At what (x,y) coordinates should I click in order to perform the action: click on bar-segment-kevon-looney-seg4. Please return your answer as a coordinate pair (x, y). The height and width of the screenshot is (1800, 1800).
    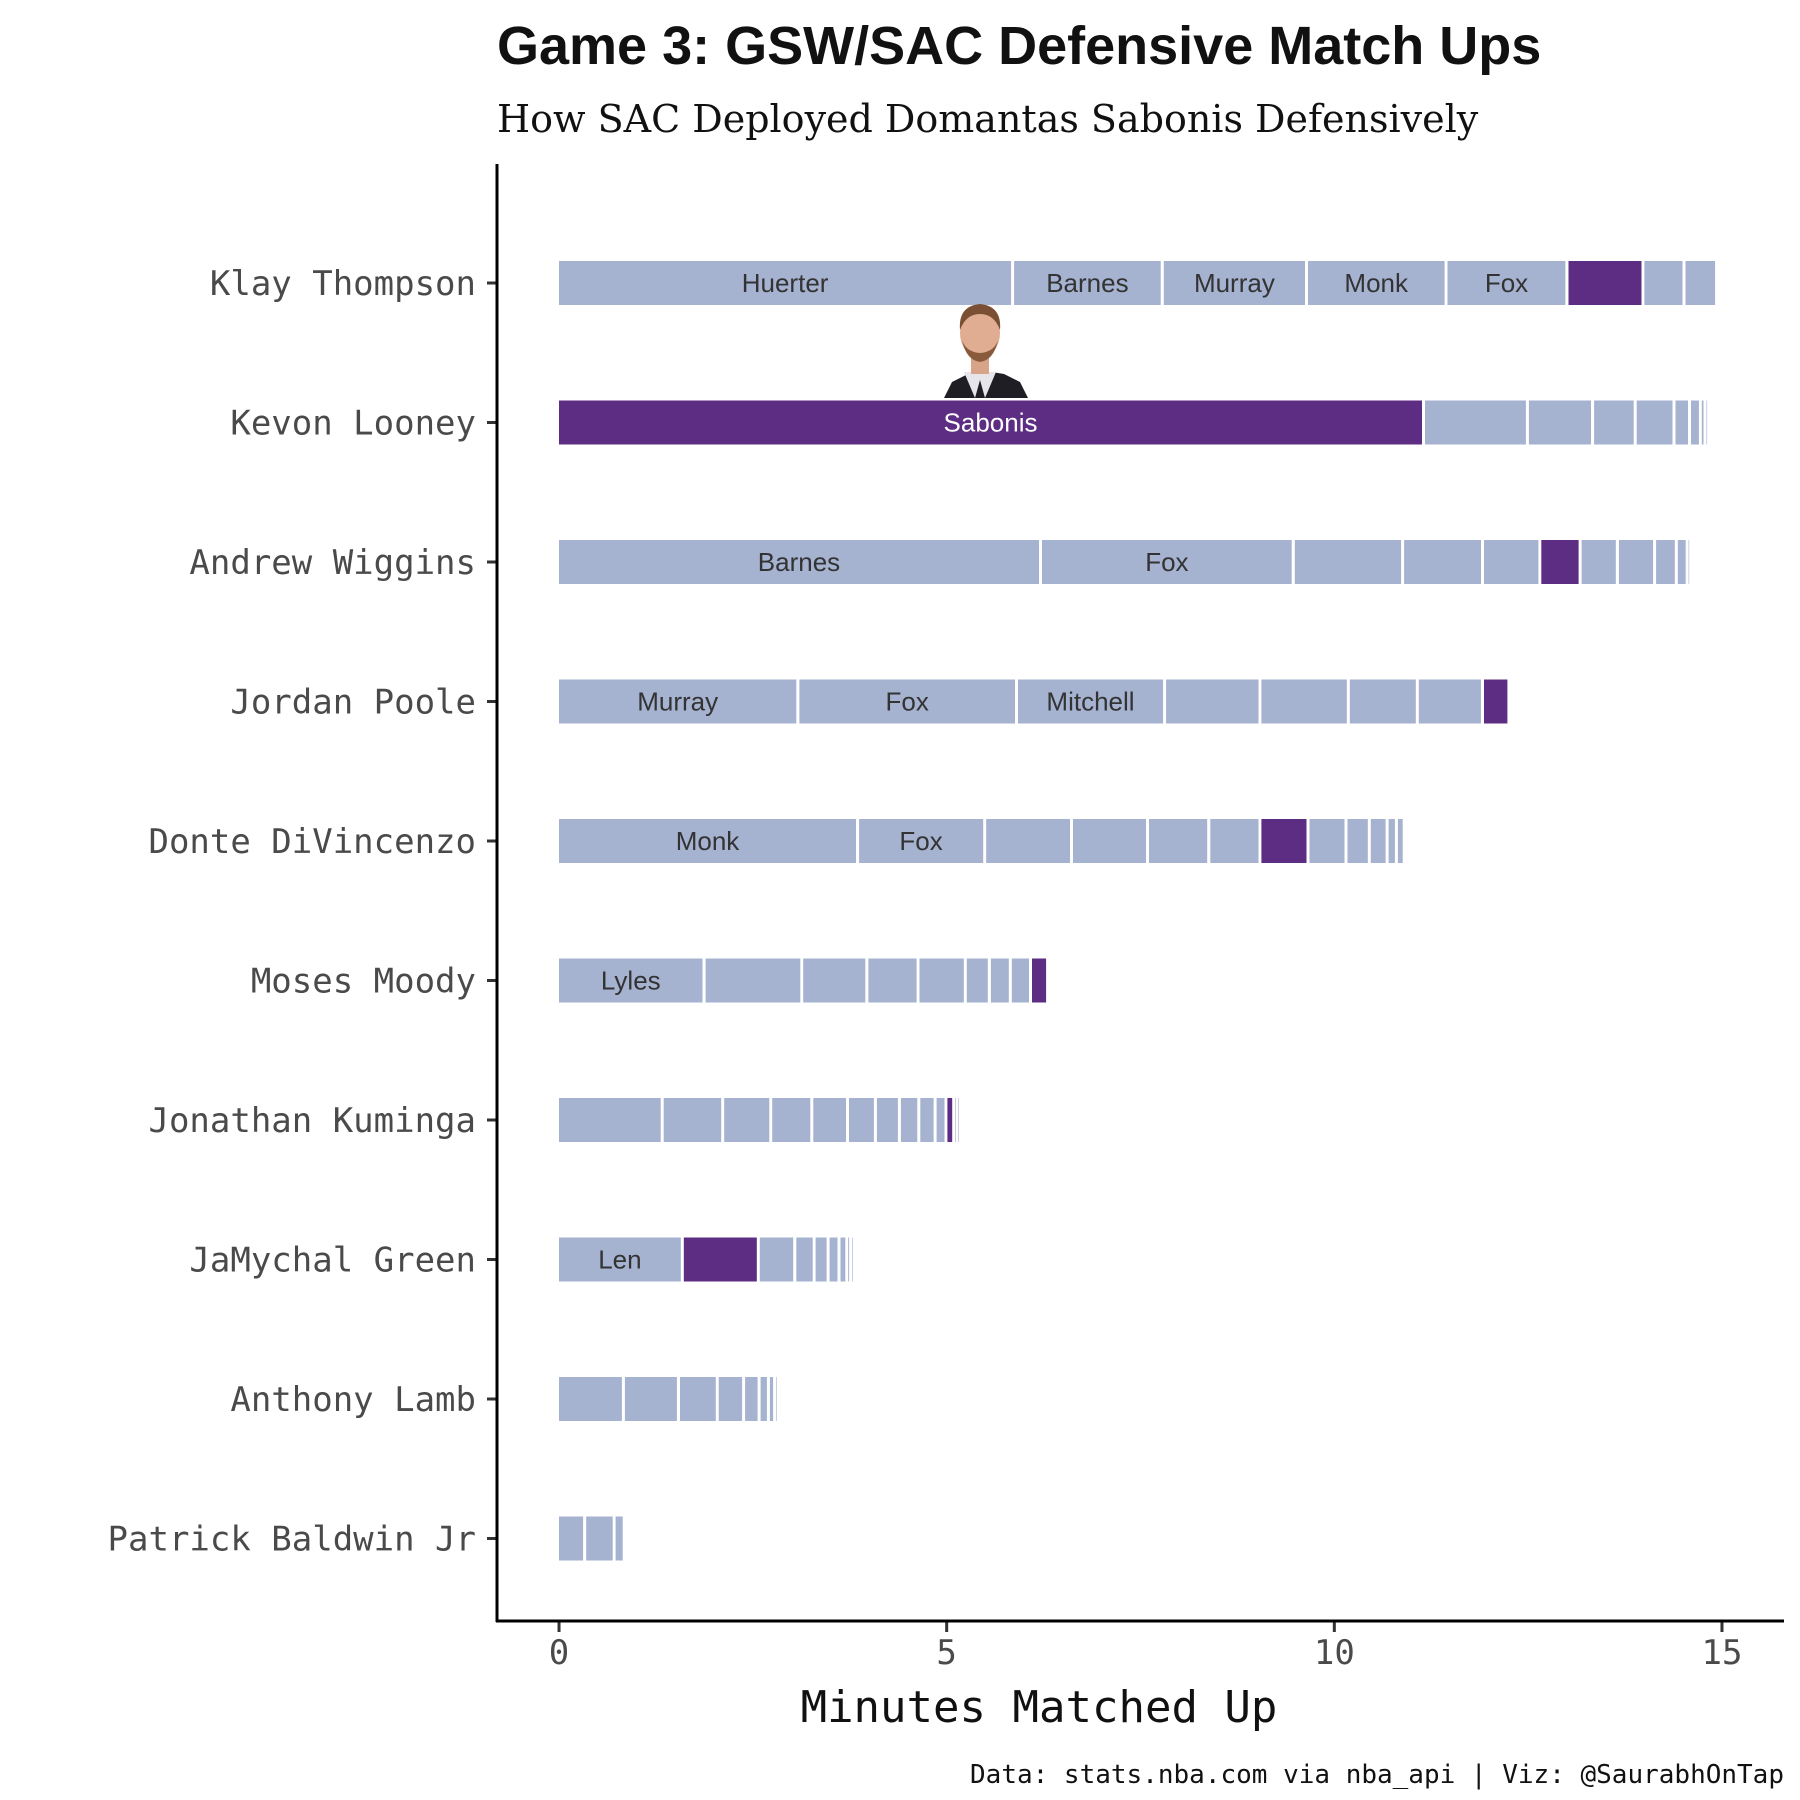
    Looking at the image, I should click on (1654, 422).